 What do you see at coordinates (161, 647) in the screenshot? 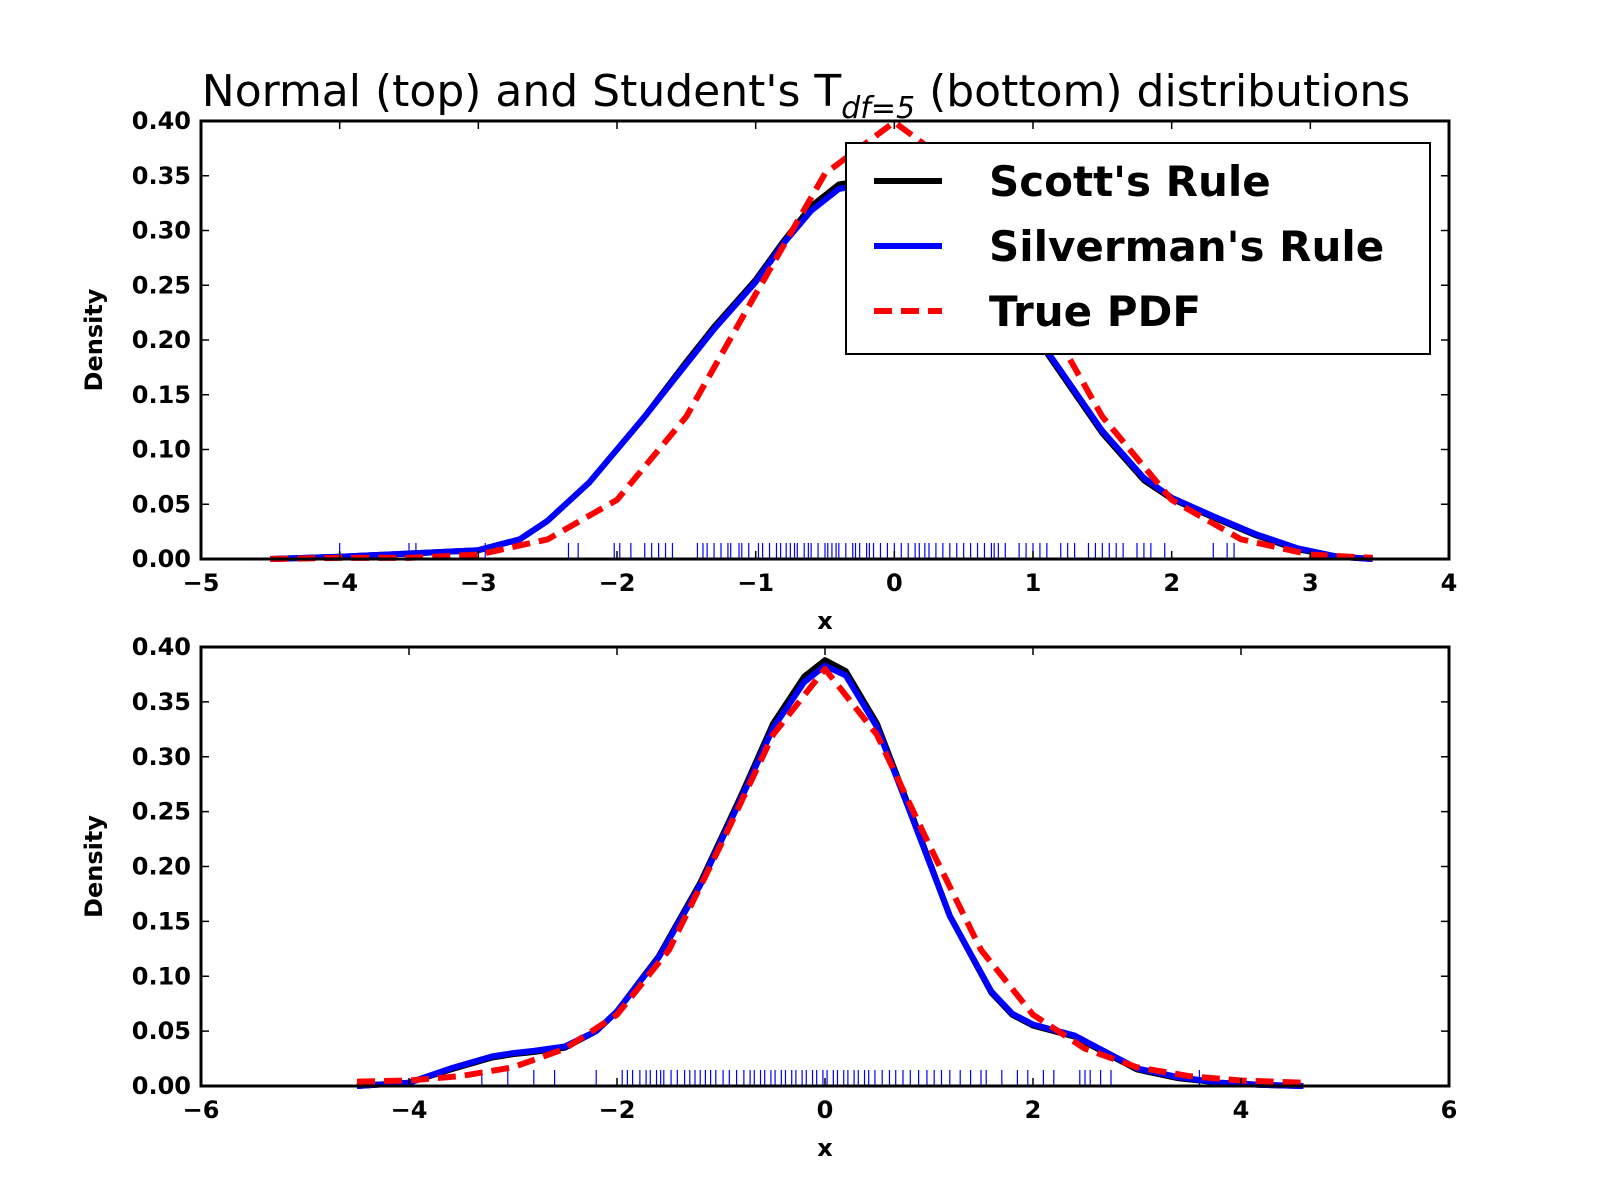
I see `panel-bottom-ytick-label: 0.40` at bounding box center [161, 647].